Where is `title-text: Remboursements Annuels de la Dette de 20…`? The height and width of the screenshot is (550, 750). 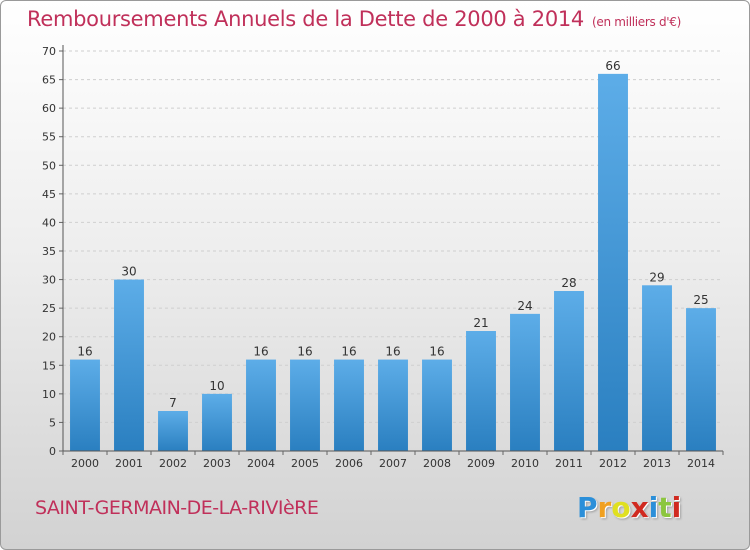
title-text: Remboursements Annuels de la Dette de 20… is located at coordinates (305, 19).